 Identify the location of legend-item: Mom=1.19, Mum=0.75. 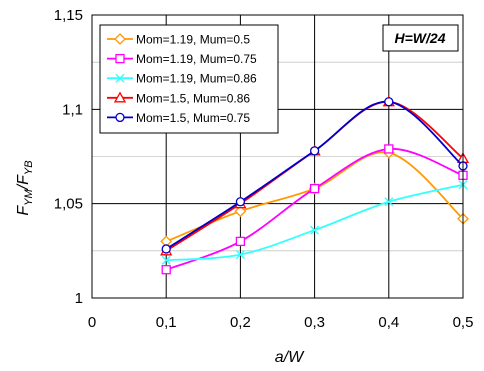
(182, 59).